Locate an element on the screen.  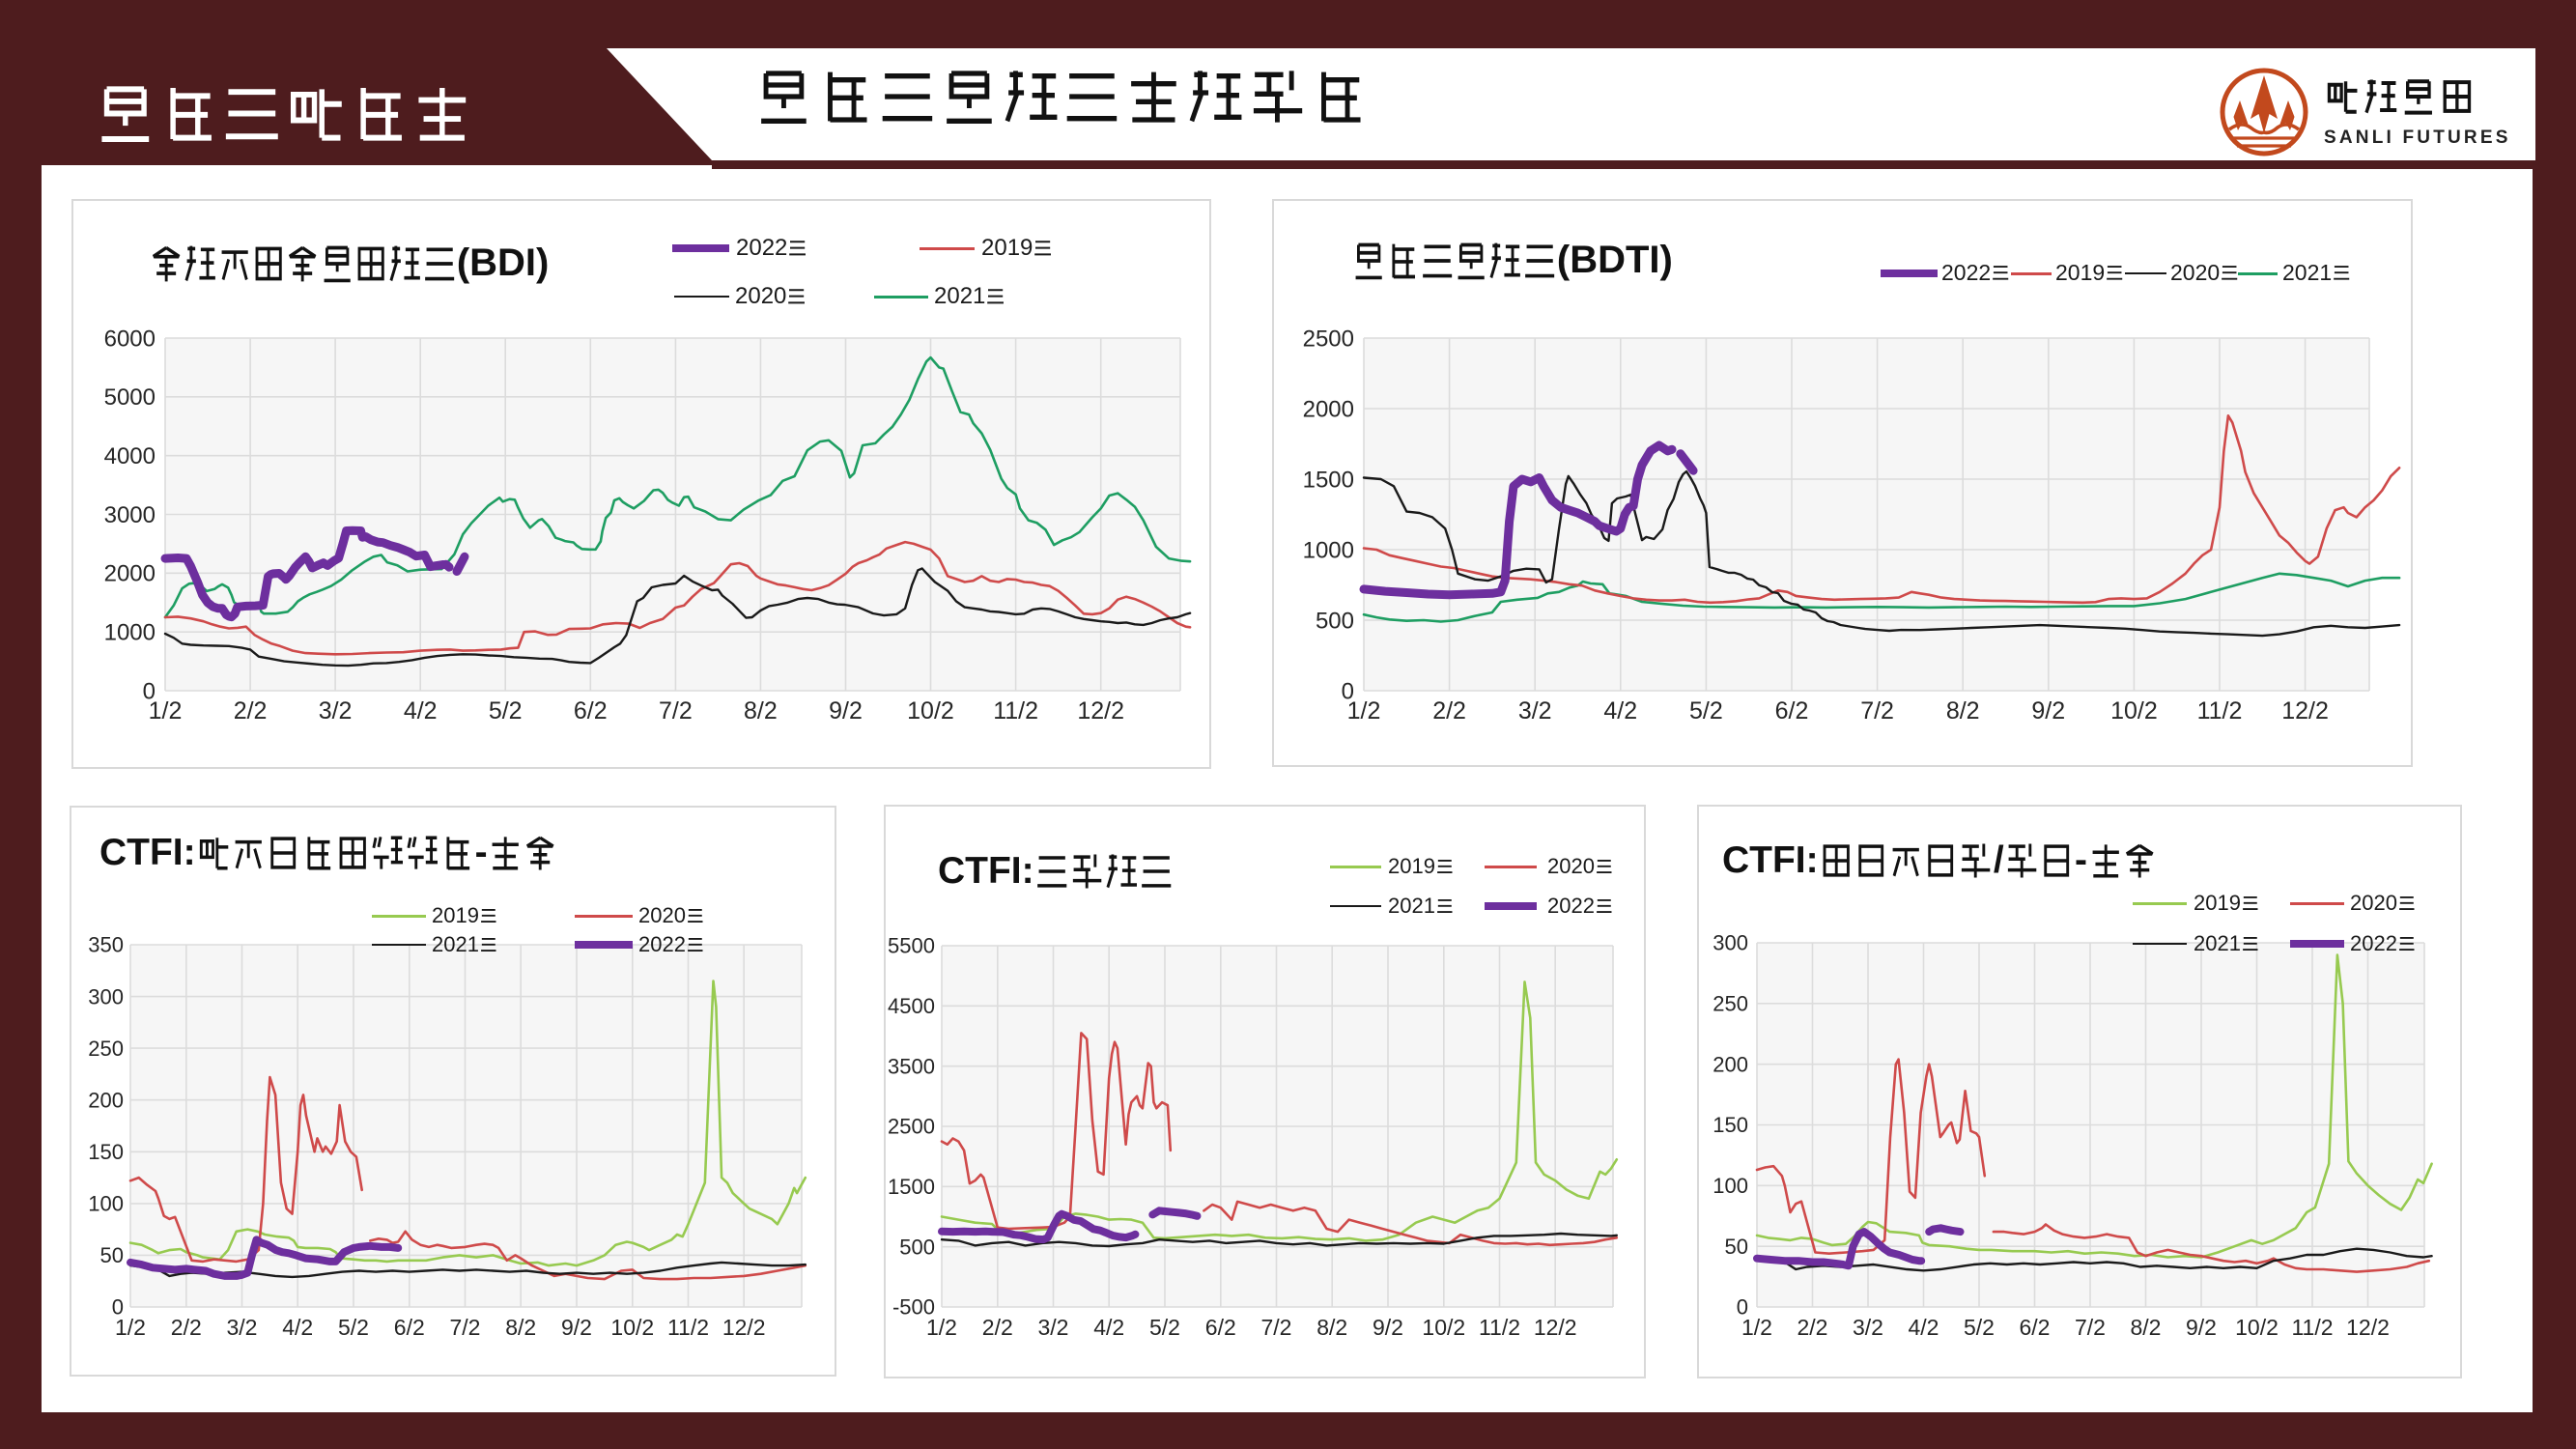
svg-text: 5000 is located at coordinates (130, 397).